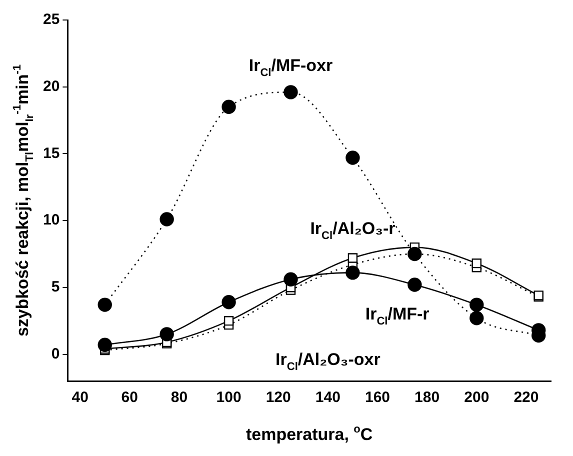 The width and height of the screenshot is (573, 456). What do you see at coordinates (51, 86) in the screenshot?
I see `y-tick-label: 20` at bounding box center [51, 86].